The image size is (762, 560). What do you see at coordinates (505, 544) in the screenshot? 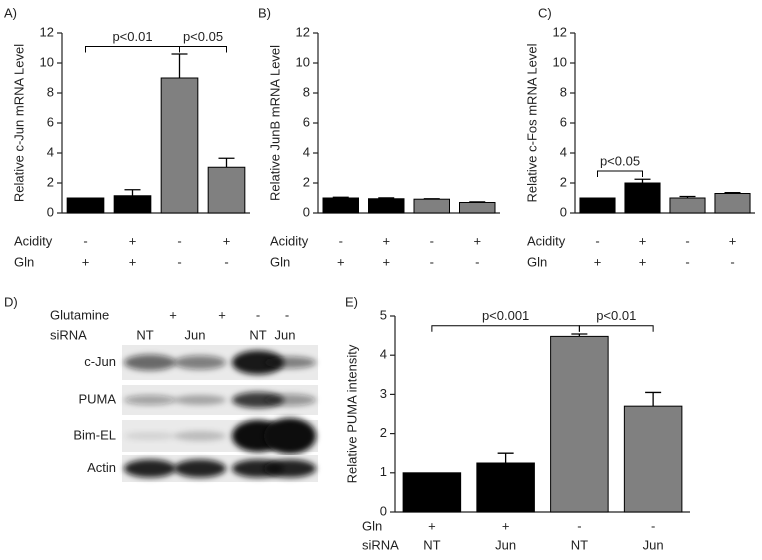
I see `row-value: Jun` at bounding box center [505, 544].